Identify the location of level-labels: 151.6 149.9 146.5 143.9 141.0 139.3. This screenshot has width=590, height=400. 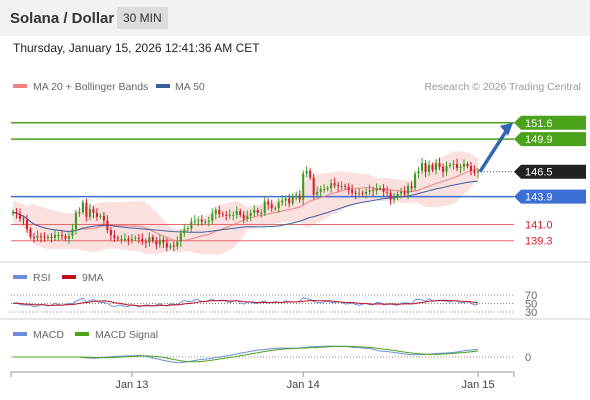
(550, 181).